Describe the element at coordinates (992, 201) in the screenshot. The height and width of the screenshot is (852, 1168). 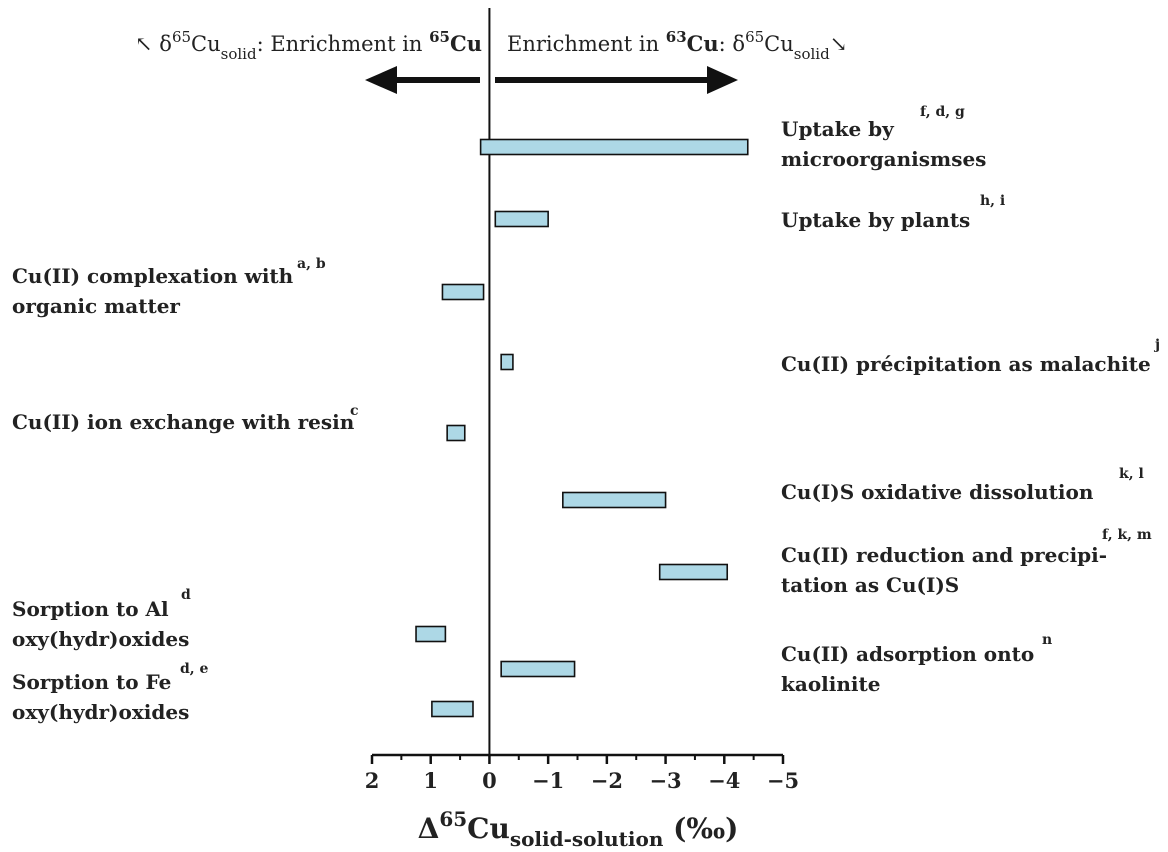
I see `reference-superscript: h, i` at that location.